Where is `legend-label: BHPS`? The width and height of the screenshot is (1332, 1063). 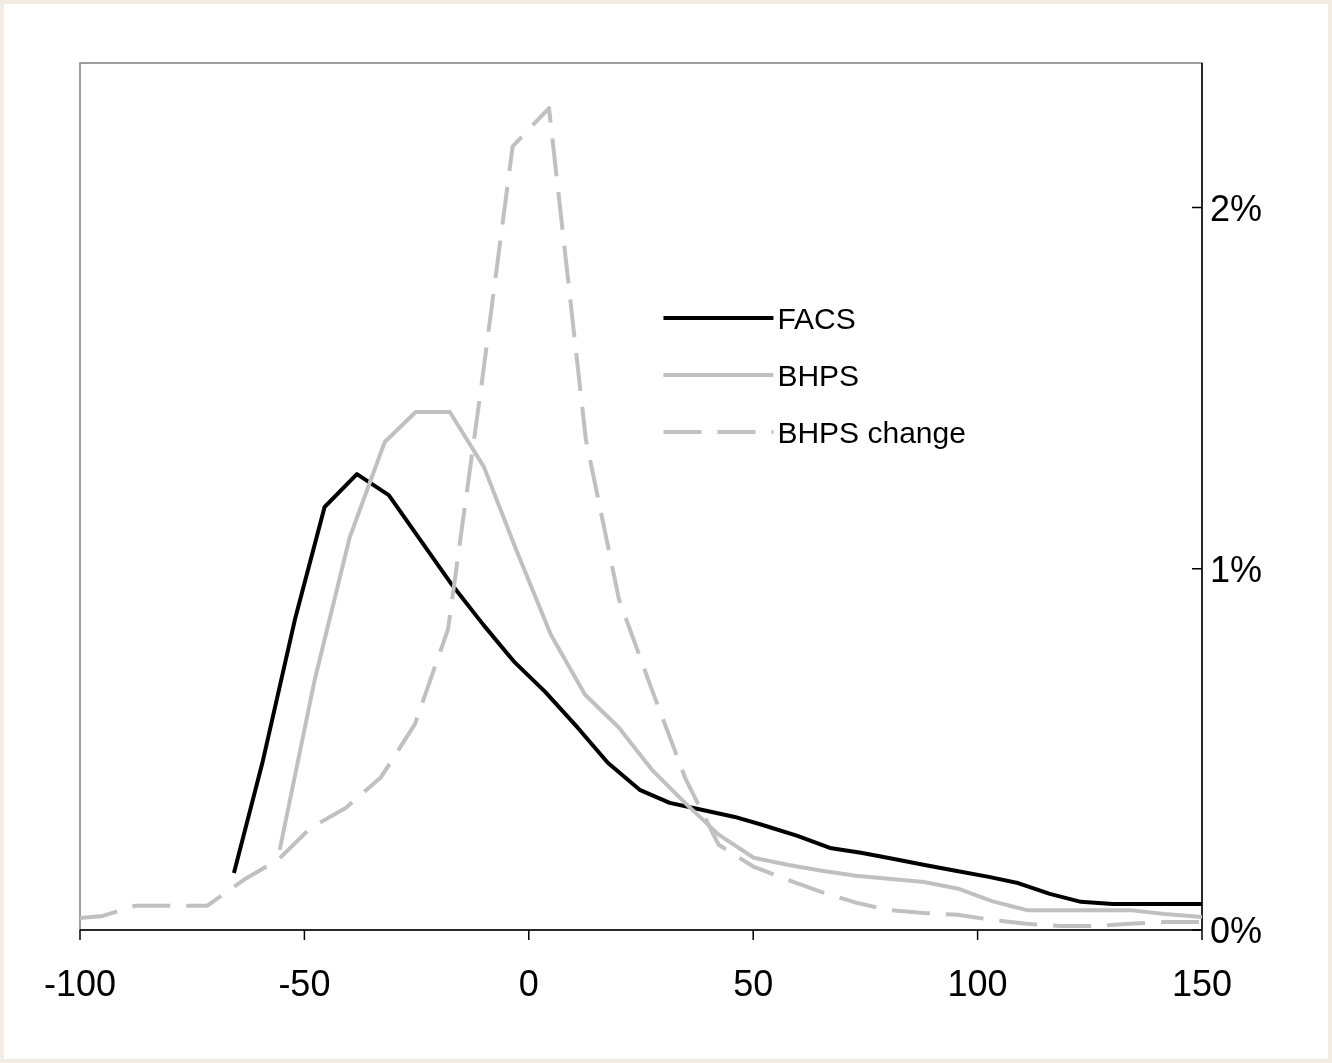
legend-label: BHPS is located at coordinates (818, 375).